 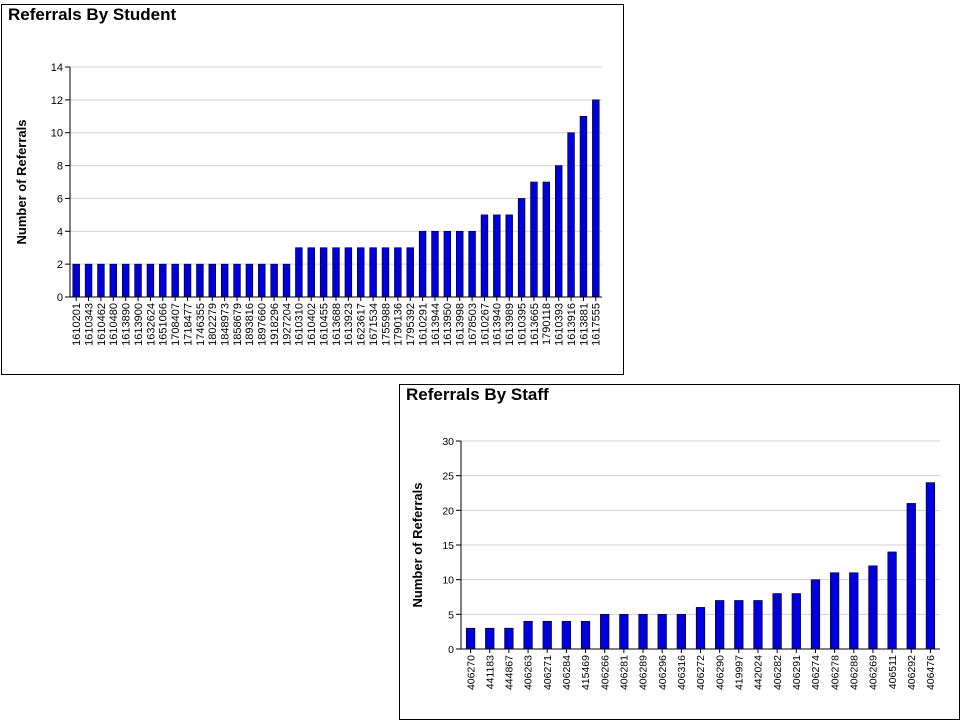 I want to click on x-tick-label: 406289, so click(x=644, y=672).